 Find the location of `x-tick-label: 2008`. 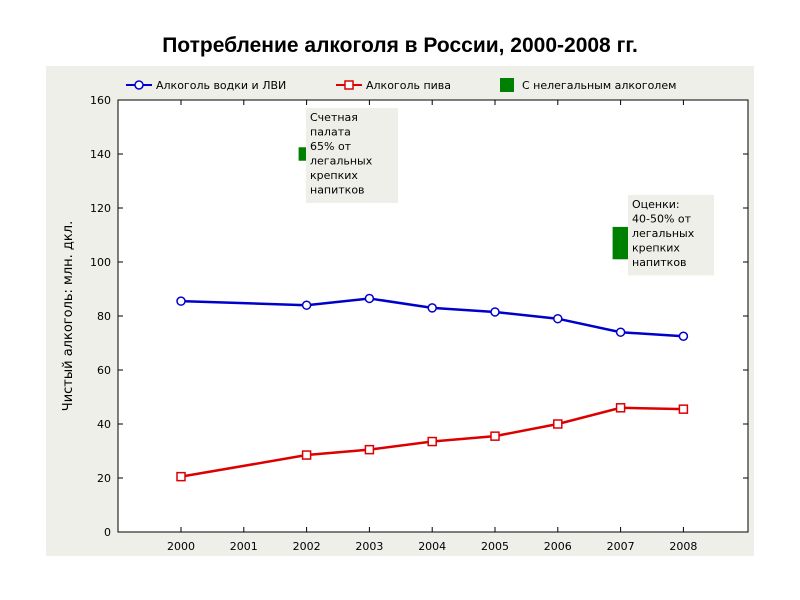

x-tick-label: 2008 is located at coordinates (683, 546).